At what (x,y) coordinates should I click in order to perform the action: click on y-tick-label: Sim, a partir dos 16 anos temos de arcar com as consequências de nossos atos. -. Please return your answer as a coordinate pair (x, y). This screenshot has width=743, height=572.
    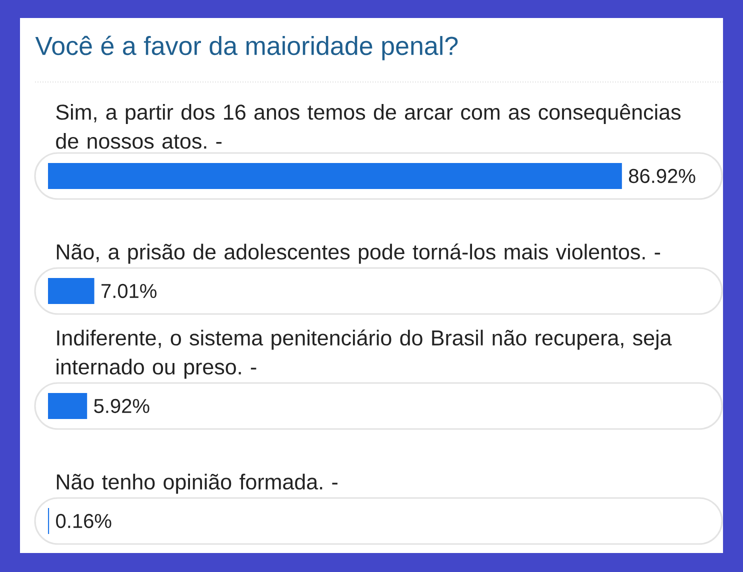
    Looking at the image, I should click on (368, 126).